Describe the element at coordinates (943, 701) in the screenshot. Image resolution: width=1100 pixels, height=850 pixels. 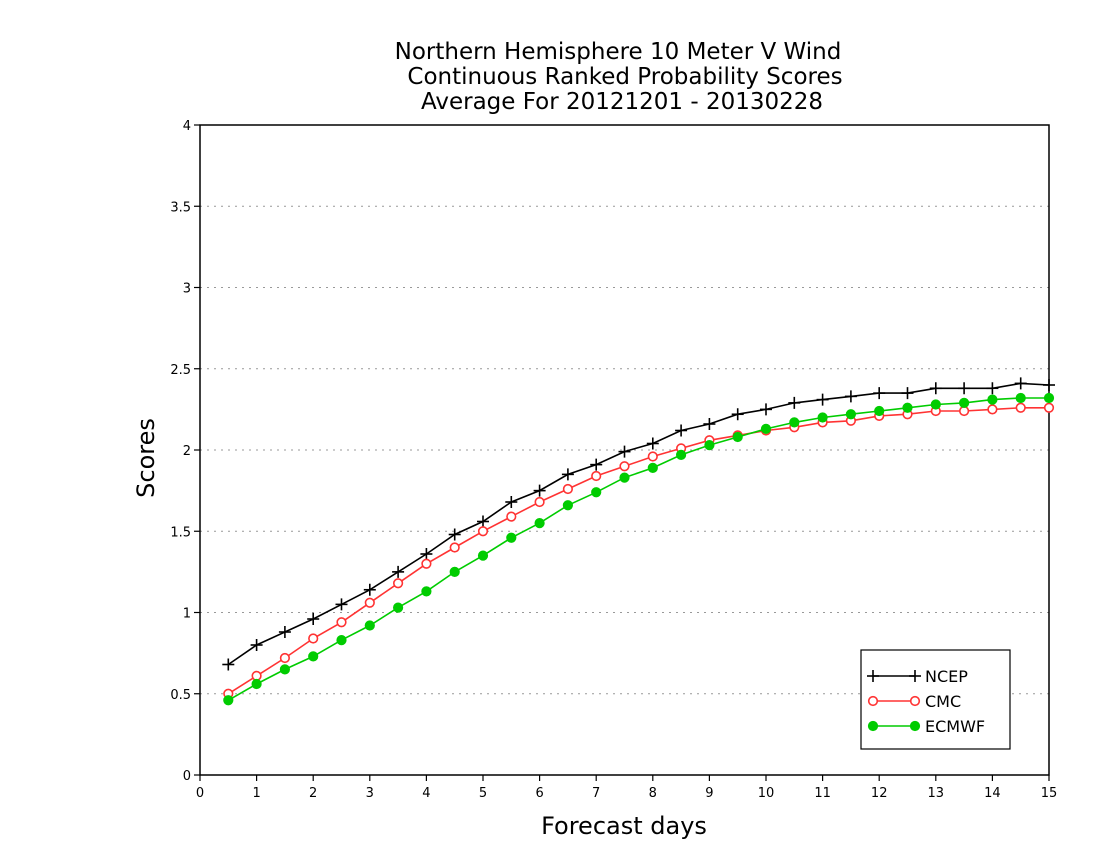
I see `legend-label-cmc: CMC` at that location.